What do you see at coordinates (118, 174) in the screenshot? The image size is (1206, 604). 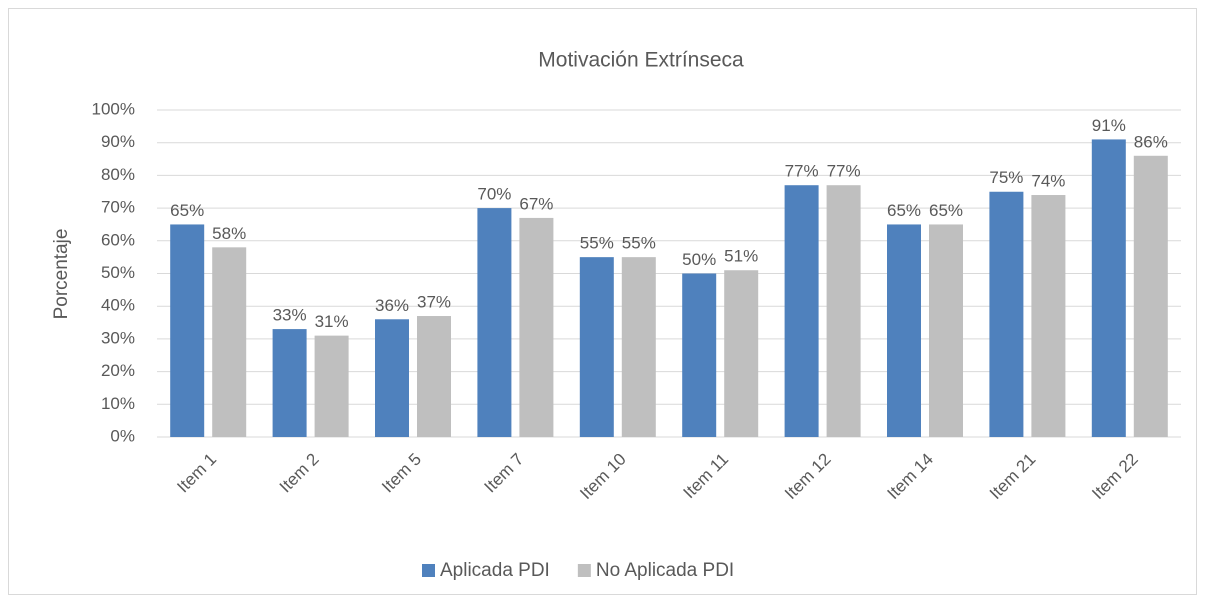 I see `y-tick-label: 80%` at bounding box center [118, 174].